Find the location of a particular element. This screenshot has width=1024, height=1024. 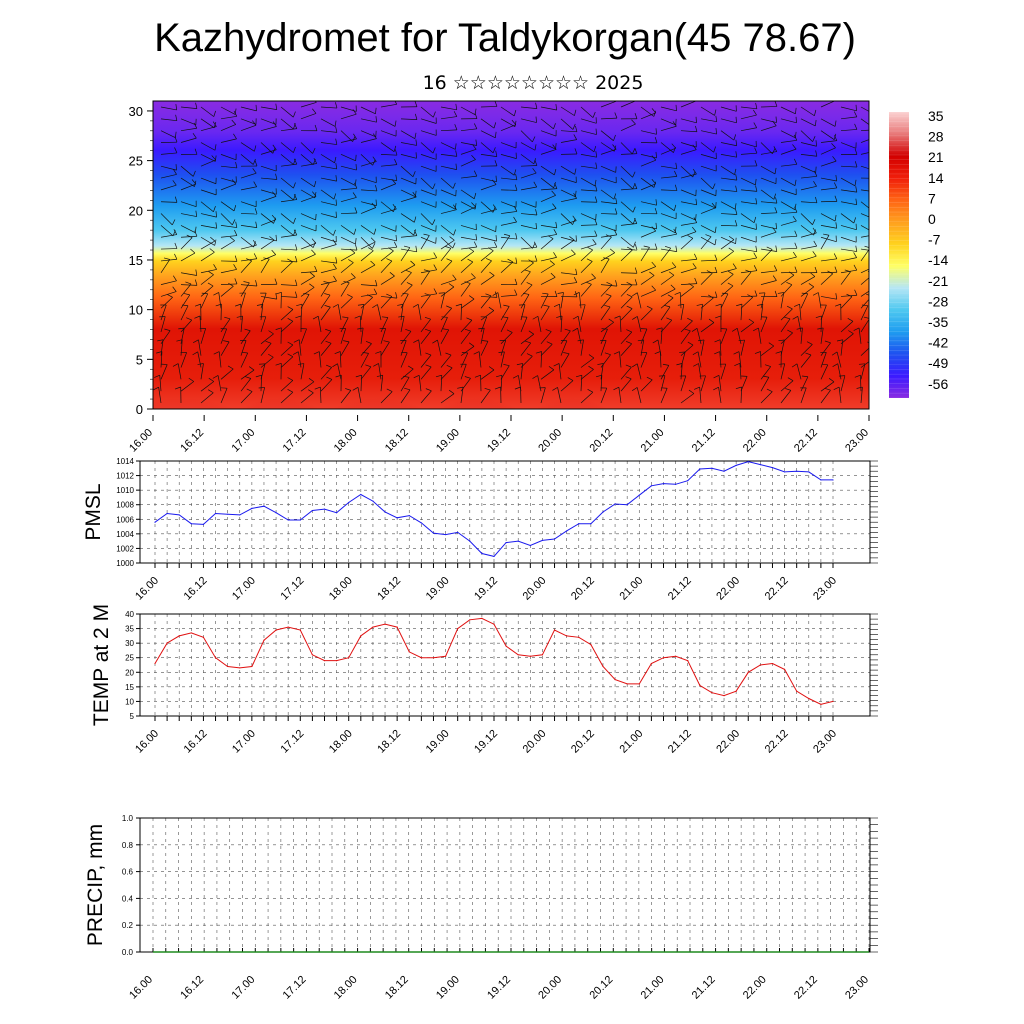

y-tick-label: 15 is located at coordinates (136, 260).